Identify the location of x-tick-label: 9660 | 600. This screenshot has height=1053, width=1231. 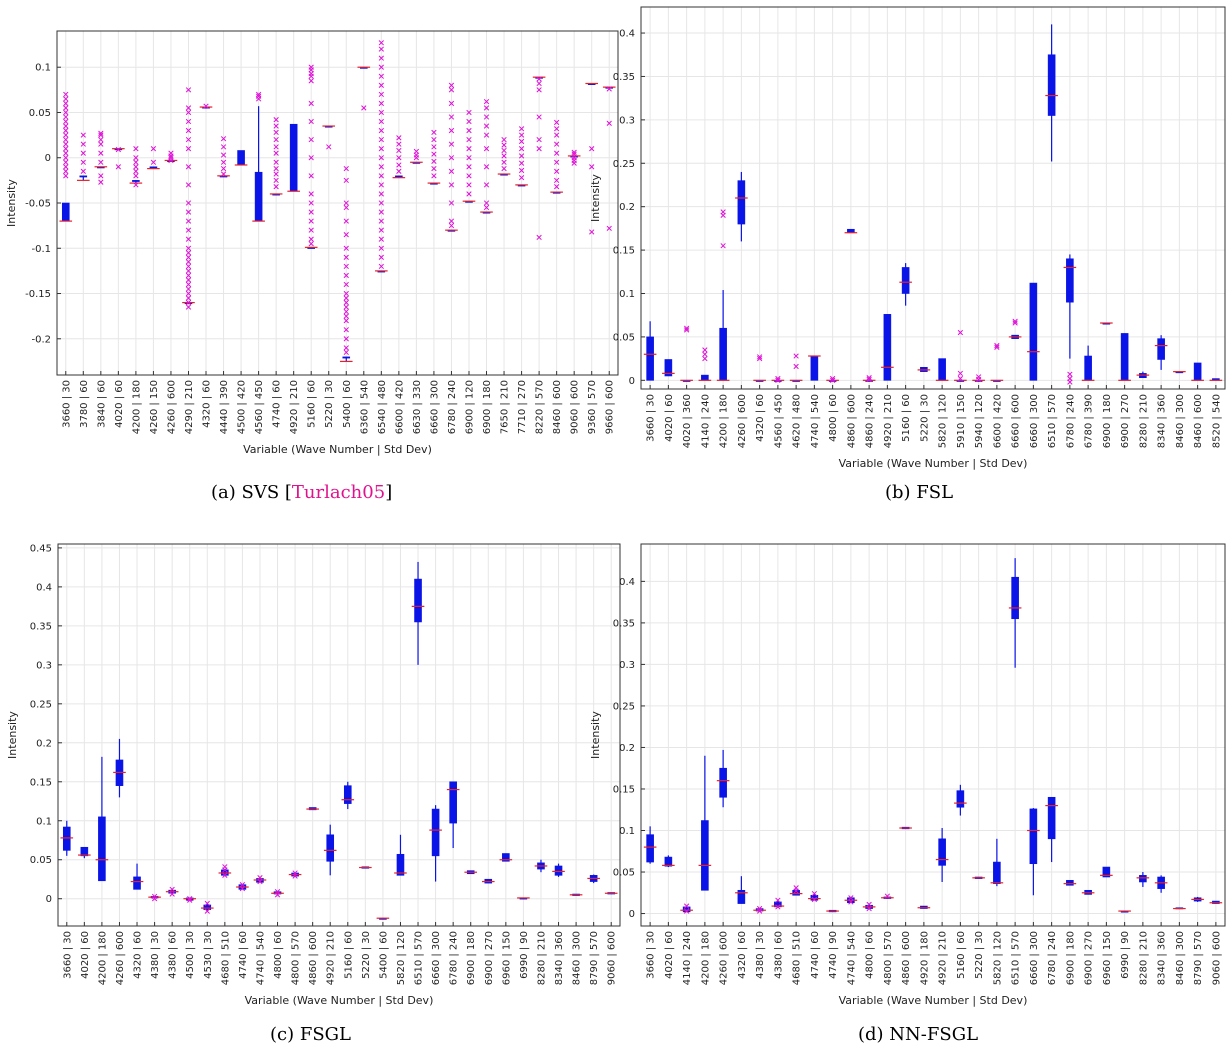
(610, 407).